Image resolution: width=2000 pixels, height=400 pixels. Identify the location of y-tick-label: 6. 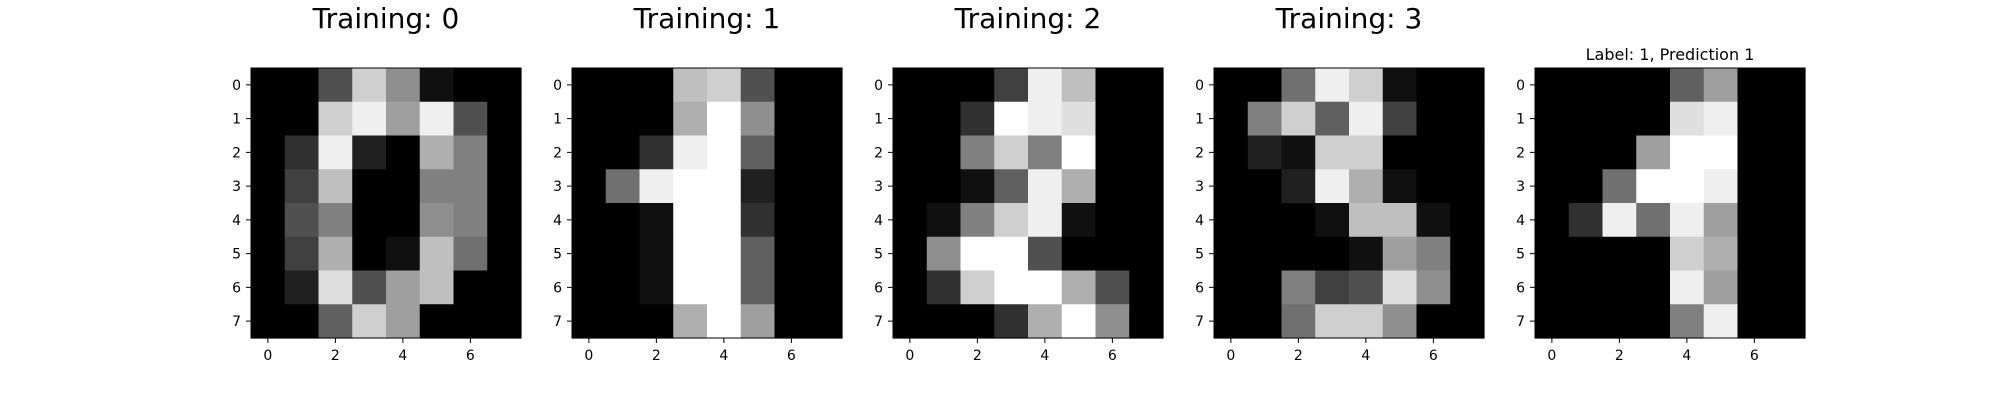
(878, 288).